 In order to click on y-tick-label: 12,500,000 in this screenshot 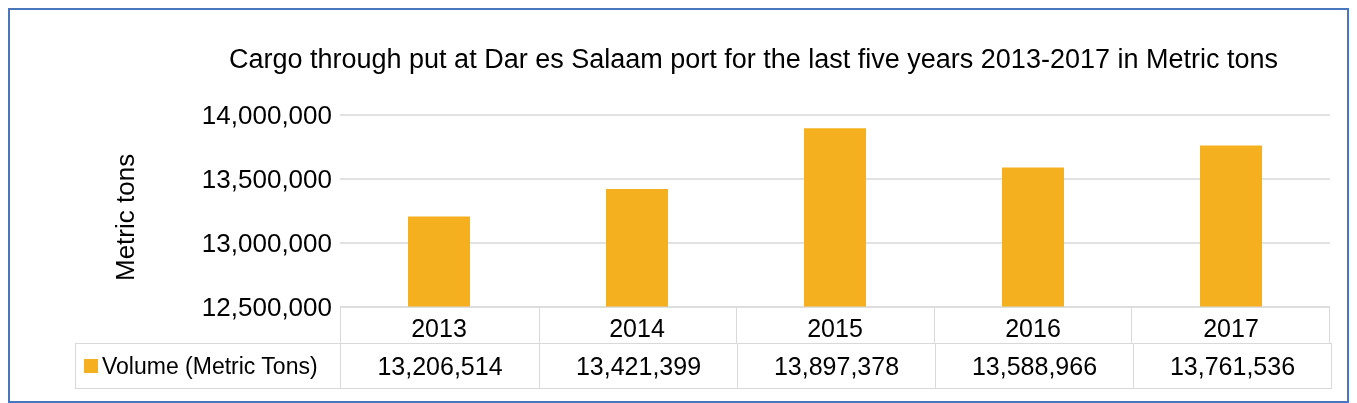, I will do `click(266, 307)`.